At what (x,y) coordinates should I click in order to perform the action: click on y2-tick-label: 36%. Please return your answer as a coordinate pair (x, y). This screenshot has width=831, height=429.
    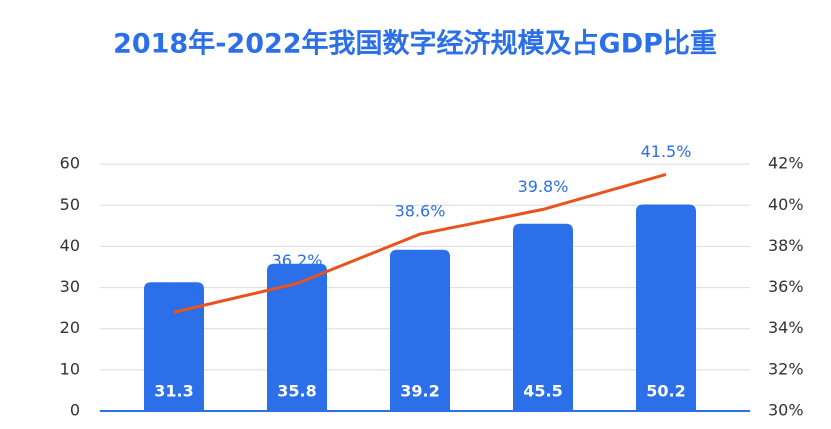
    Looking at the image, I should click on (786, 286).